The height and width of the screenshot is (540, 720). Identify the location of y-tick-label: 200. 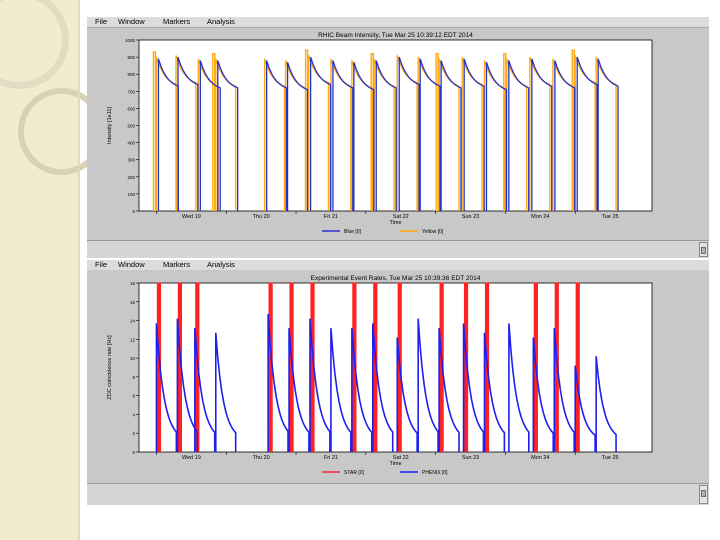
(131, 177).